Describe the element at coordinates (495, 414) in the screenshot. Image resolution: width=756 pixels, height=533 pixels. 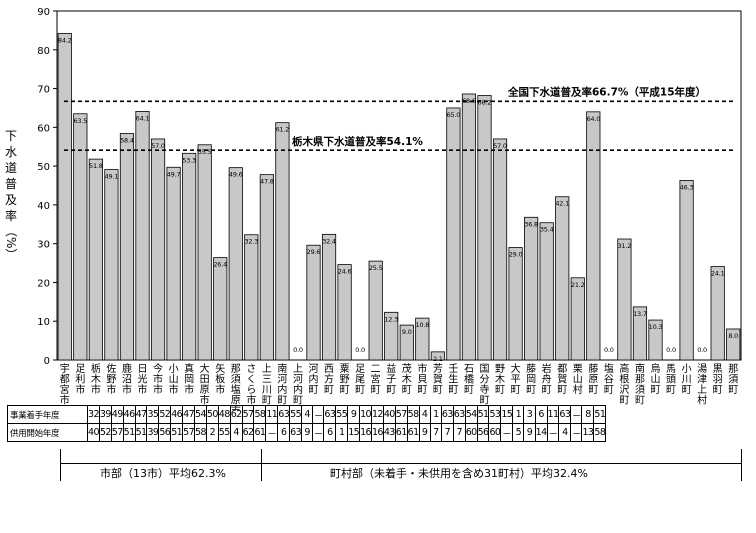
I see `year-table-cell: 53` at that location.